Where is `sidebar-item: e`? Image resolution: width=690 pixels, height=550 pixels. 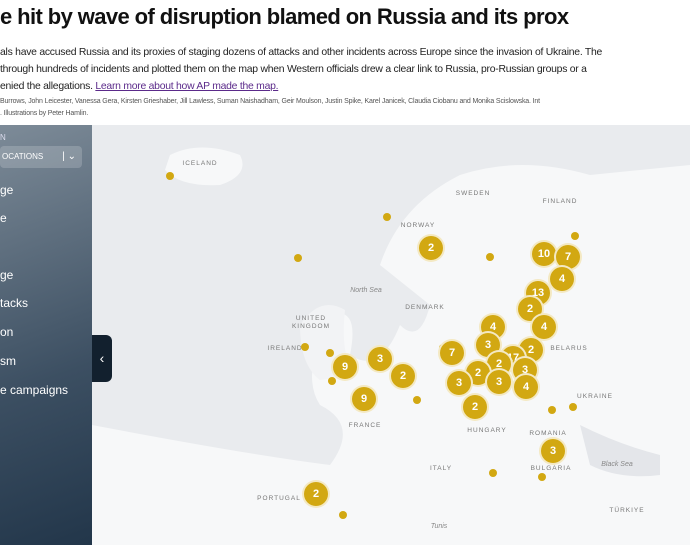
sidebar-item: e is located at coordinates (3, 218).